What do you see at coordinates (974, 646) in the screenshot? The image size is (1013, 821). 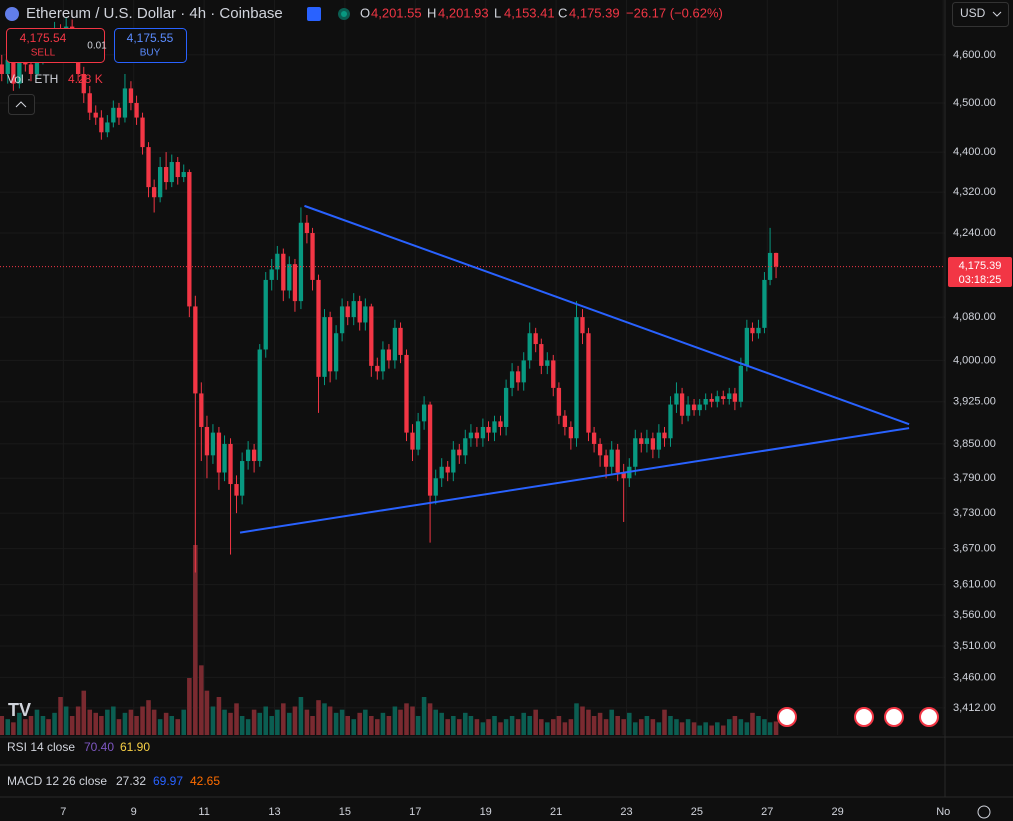 I see `y-tick-label: 3,510.00` at bounding box center [974, 646].